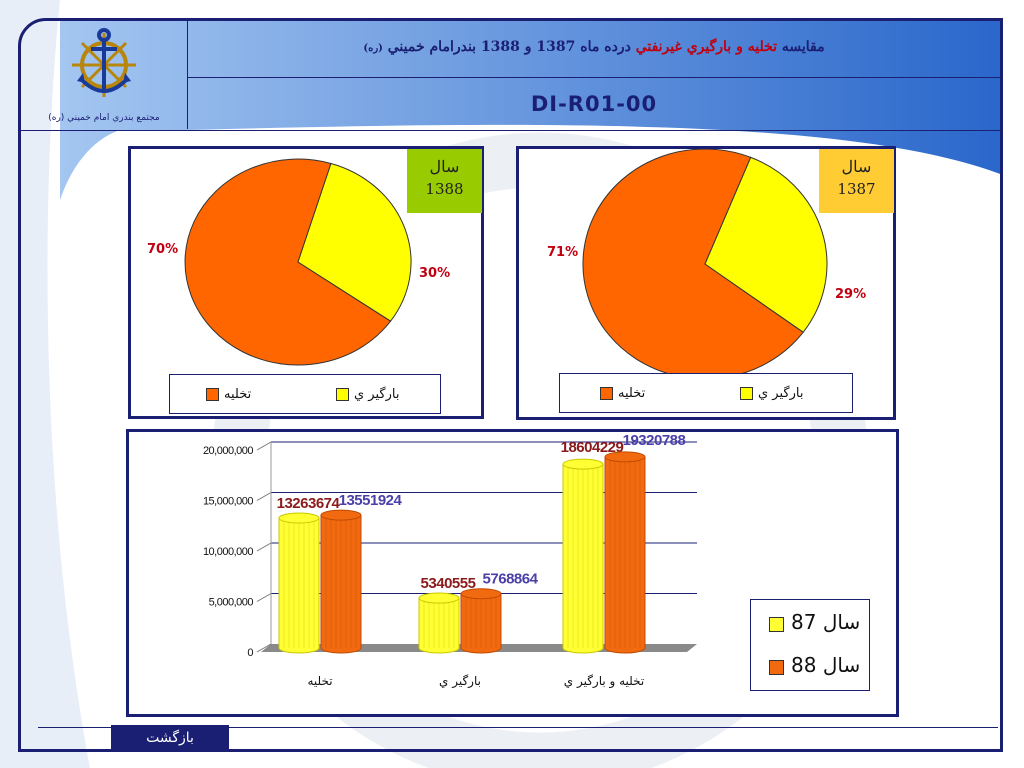 The height and width of the screenshot is (768, 1024). I want to click on title-part-1: مقايسه, so click(803, 47).